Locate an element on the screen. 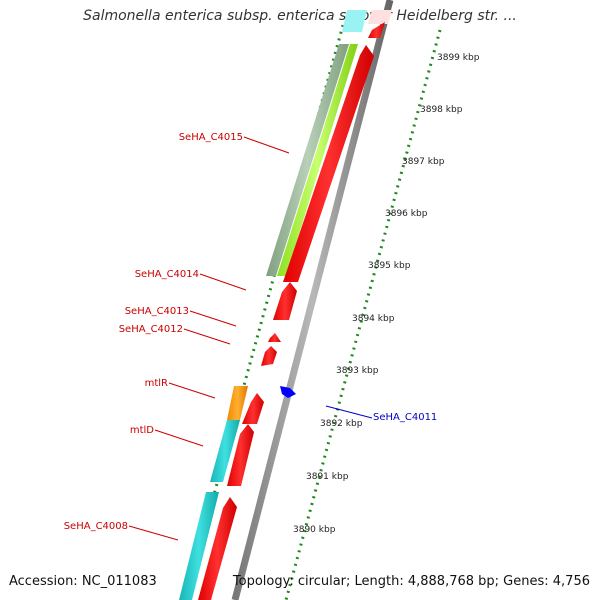  ruler-tick-label: 3898 kbp is located at coordinates (441, 110).